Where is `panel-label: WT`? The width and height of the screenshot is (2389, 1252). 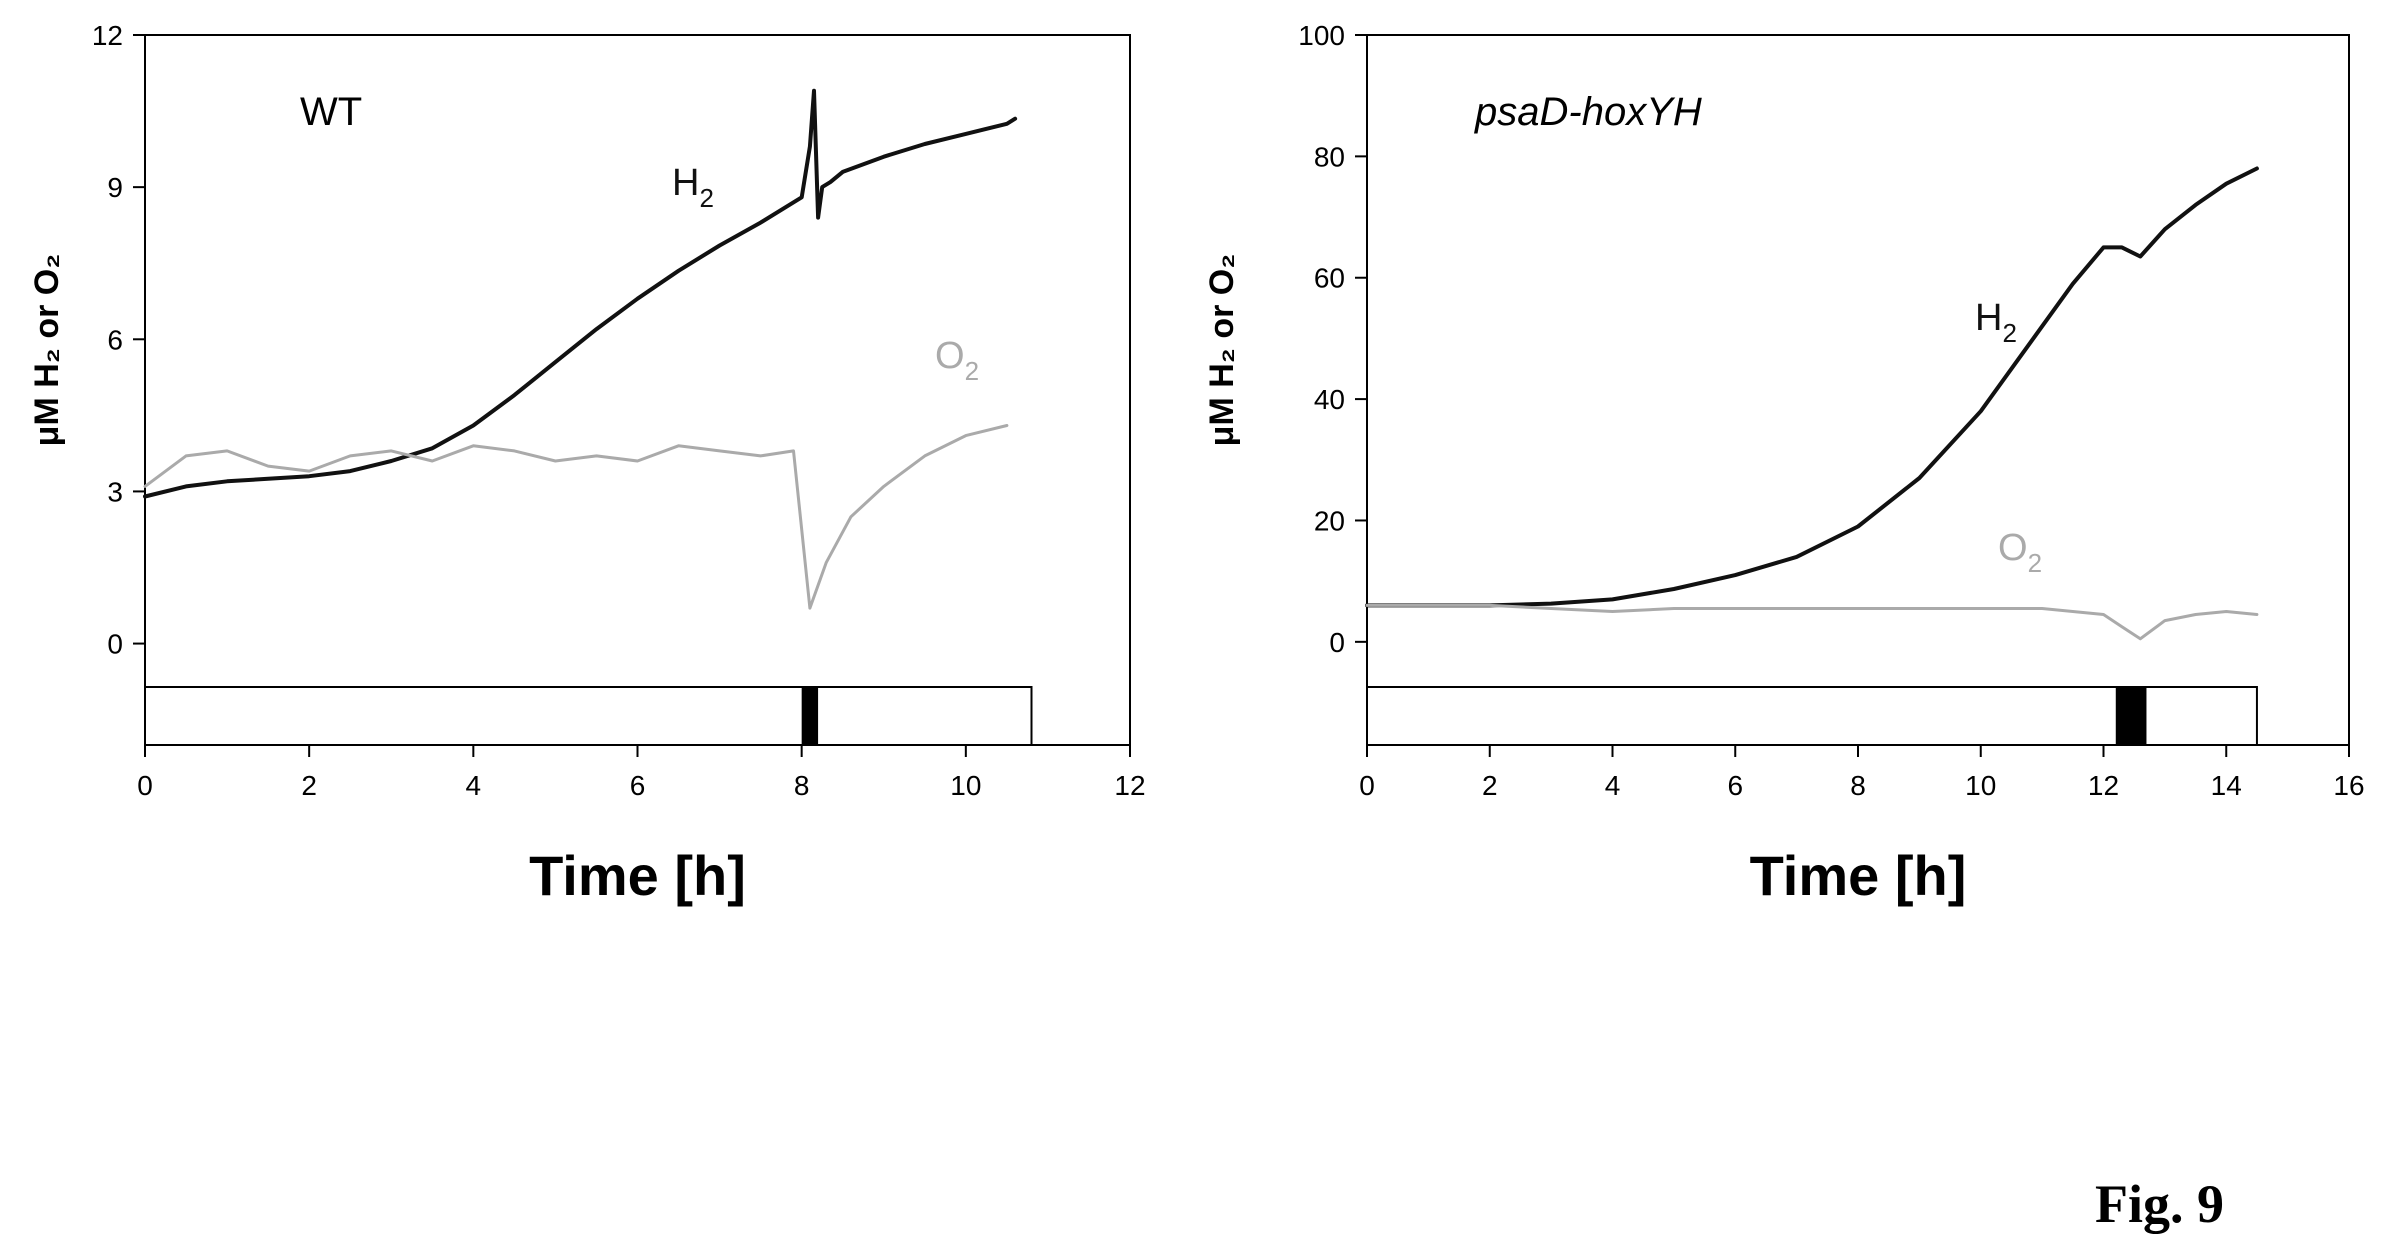 panel-label: WT is located at coordinates (331, 112).